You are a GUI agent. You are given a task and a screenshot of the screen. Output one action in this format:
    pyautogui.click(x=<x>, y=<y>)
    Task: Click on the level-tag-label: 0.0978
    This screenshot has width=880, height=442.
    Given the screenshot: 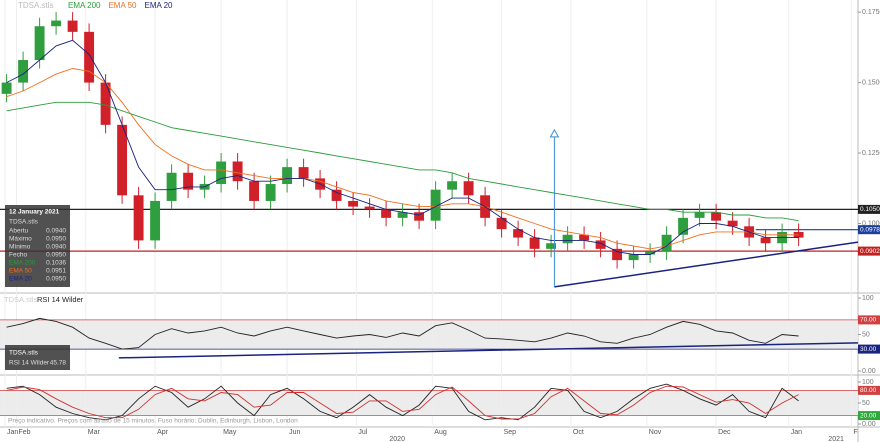 What is the action you would take?
    pyautogui.click(x=870, y=229)
    